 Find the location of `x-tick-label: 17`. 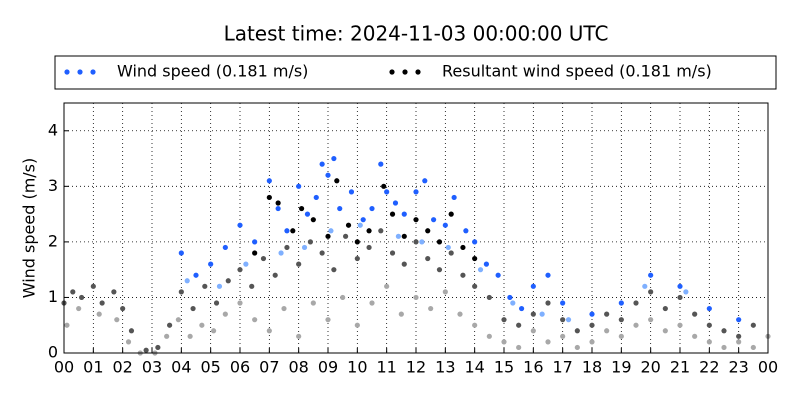

x-tick-label: 17 is located at coordinates (562, 367).